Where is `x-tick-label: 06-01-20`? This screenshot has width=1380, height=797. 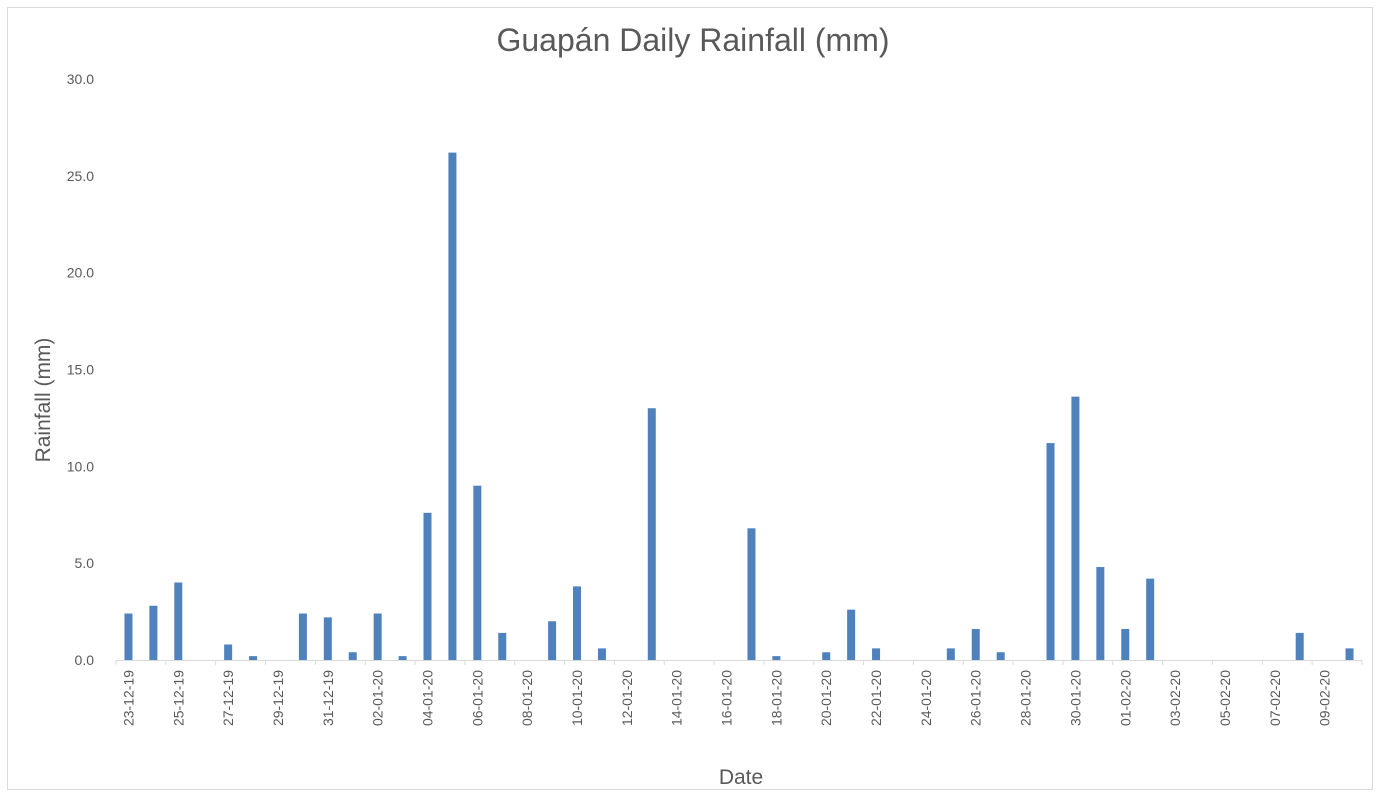 x-tick-label: 06-01-20 is located at coordinates (477, 698).